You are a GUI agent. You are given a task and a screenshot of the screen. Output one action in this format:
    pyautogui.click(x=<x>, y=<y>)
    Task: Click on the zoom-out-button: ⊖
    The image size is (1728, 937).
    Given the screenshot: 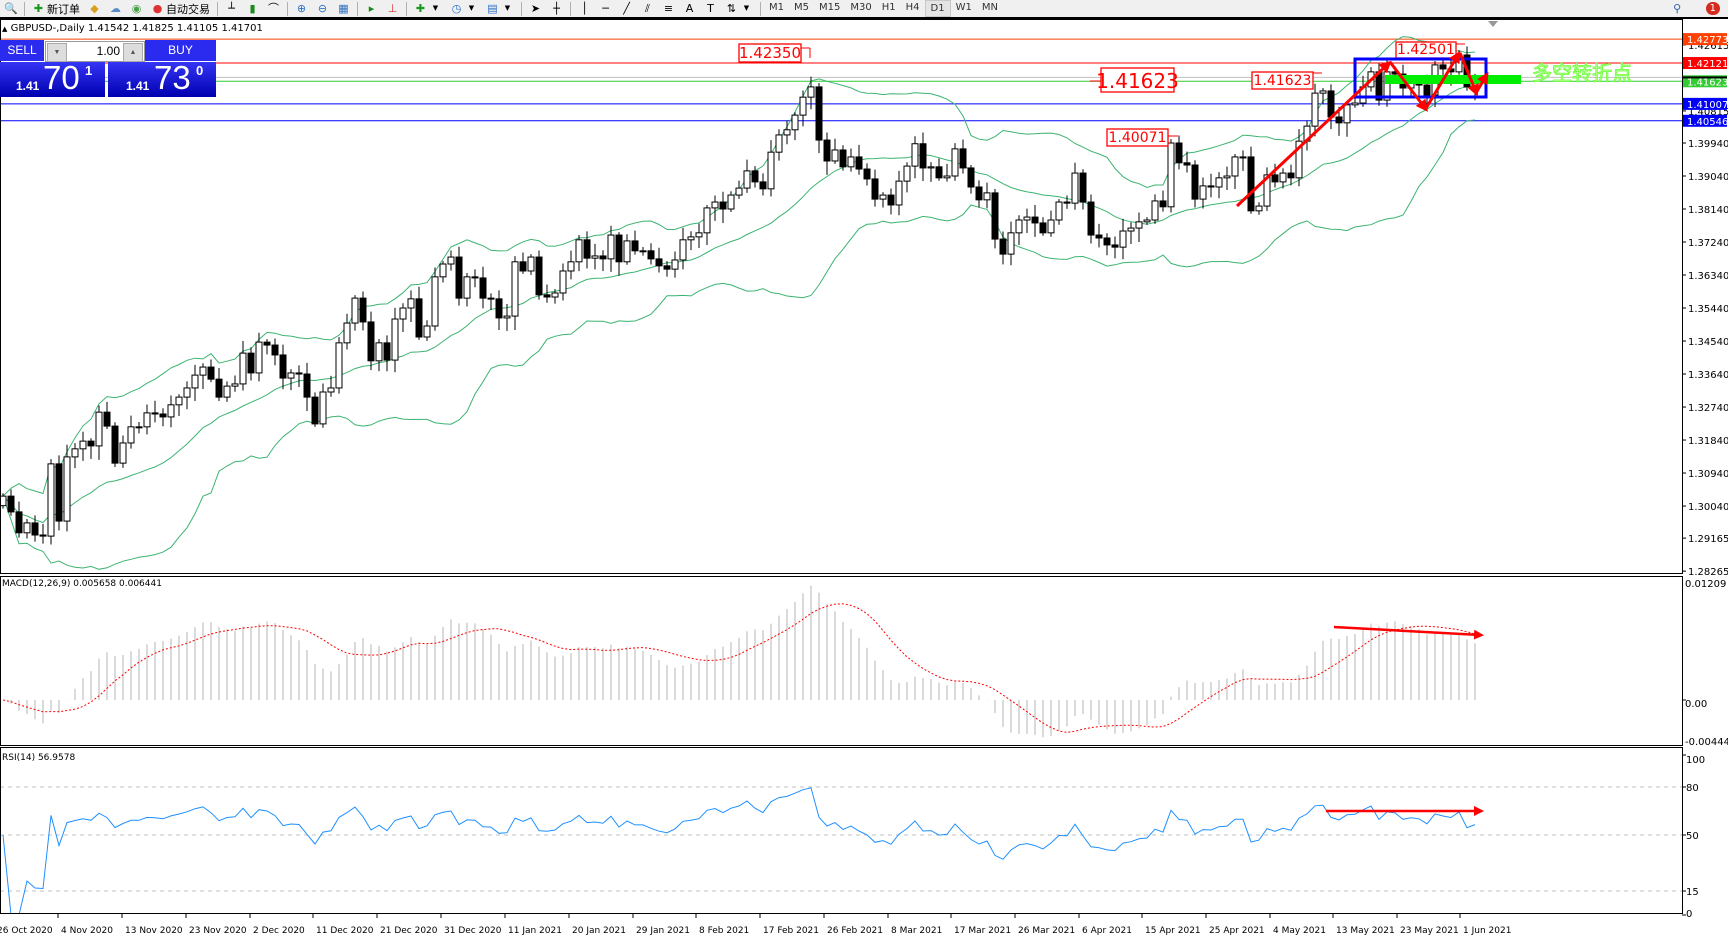 What is the action you would take?
    pyautogui.click(x=322, y=8)
    